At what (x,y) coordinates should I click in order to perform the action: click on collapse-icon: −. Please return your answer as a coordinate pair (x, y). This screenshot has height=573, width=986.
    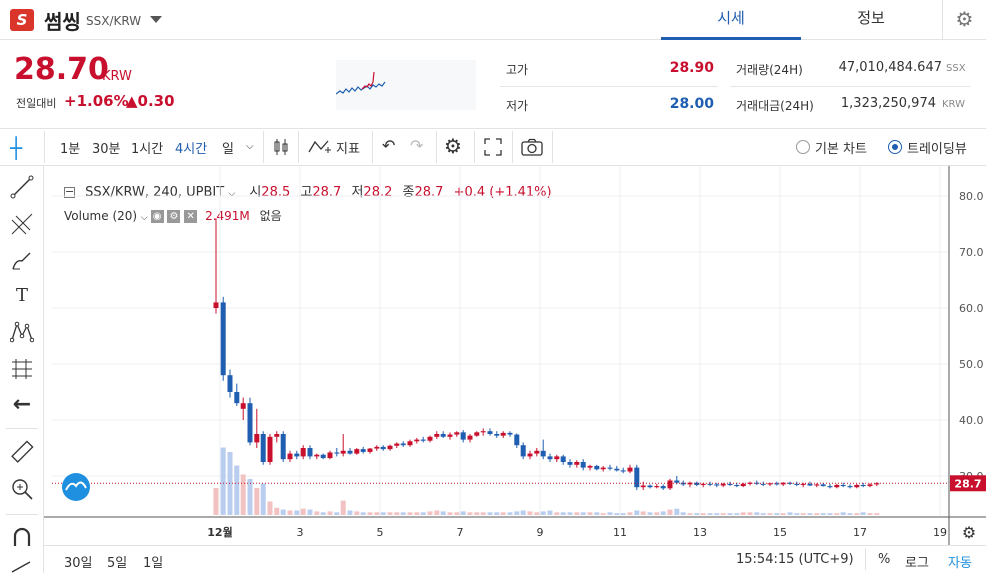
    Looking at the image, I should click on (69, 191).